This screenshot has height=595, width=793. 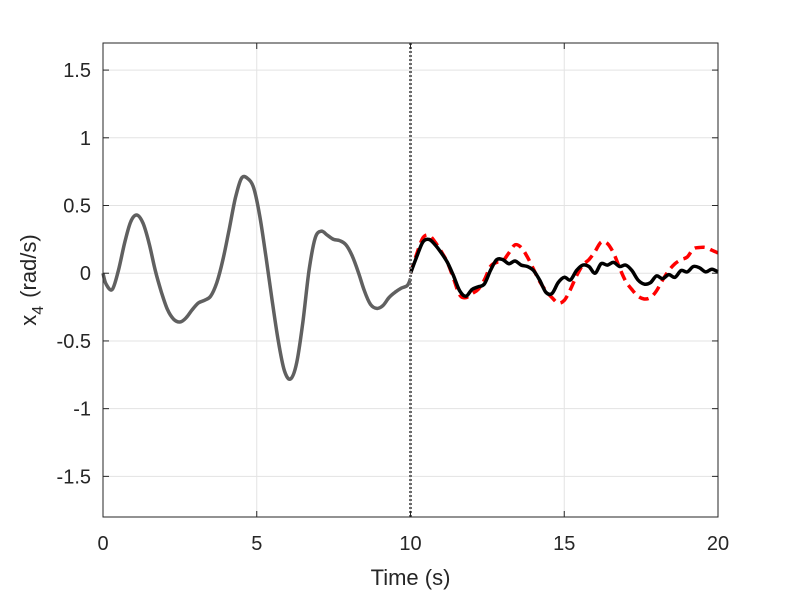 I want to click on y-axis-title-unit: (rad/s), so click(x=28, y=266).